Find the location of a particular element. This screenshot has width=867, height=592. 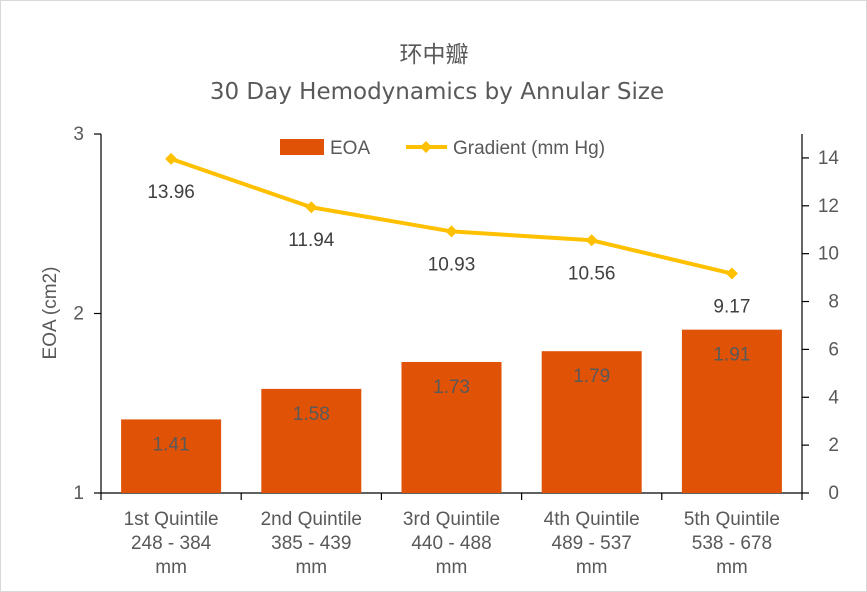

category-label-line: 385 - 439 is located at coordinates (311, 543).